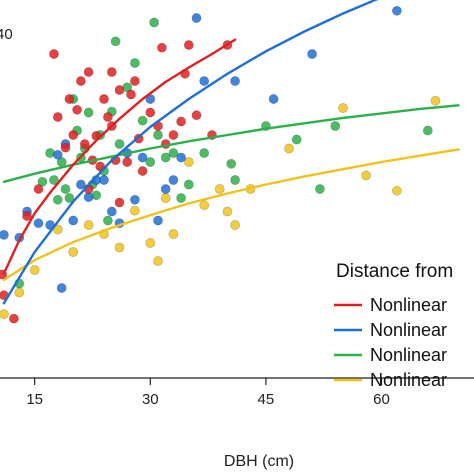  What do you see at coordinates (208, 393) in the screenshot?
I see `x-axis-ticks: 15 30 45 60` at bounding box center [208, 393].